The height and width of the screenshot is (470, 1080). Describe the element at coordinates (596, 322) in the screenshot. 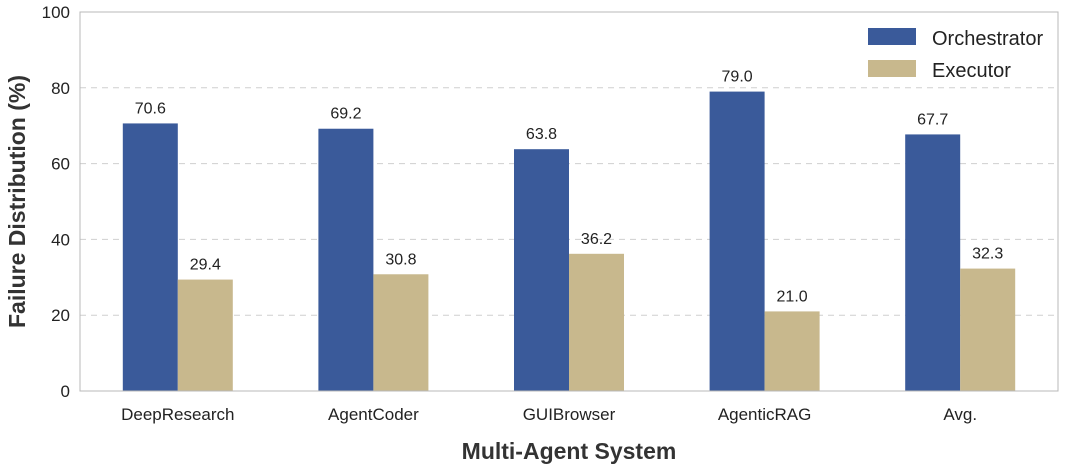

I see `bar-executor-guibrowser` at that location.